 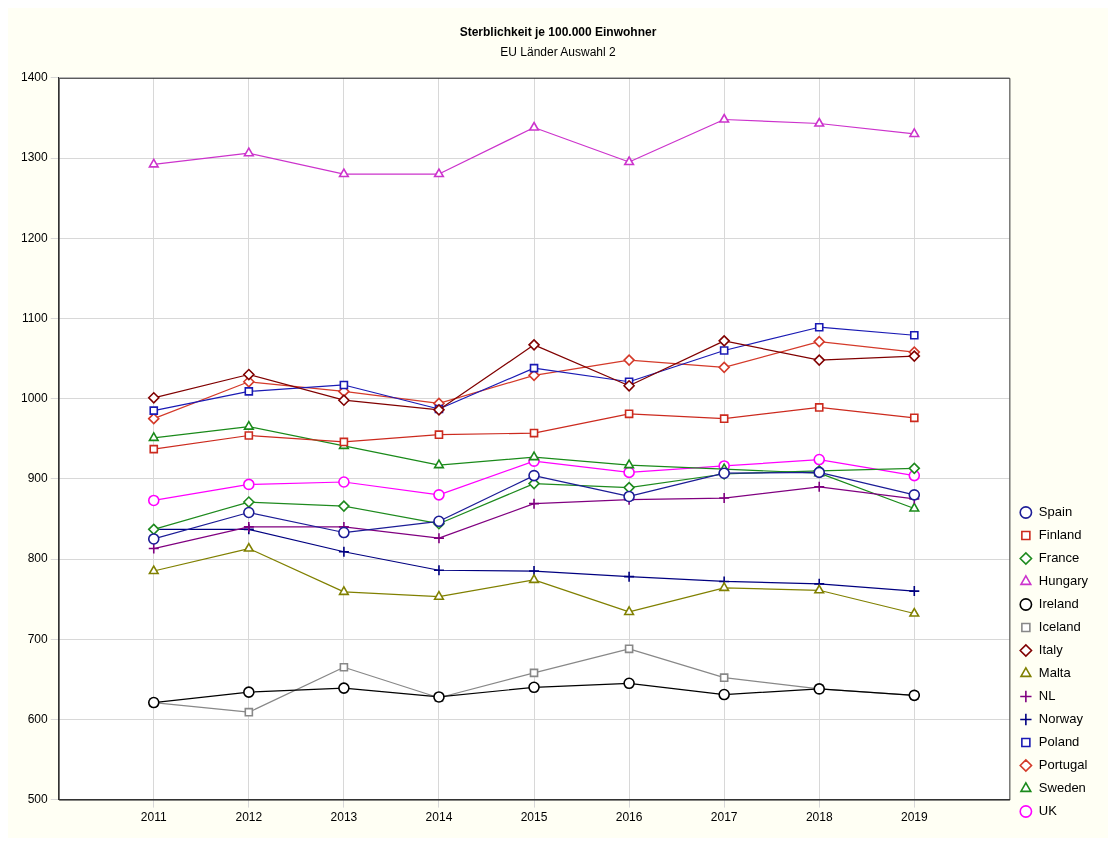 What do you see at coordinates (439, 817) in the screenshot?
I see `x-tick-label: 2014` at bounding box center [439, 817].